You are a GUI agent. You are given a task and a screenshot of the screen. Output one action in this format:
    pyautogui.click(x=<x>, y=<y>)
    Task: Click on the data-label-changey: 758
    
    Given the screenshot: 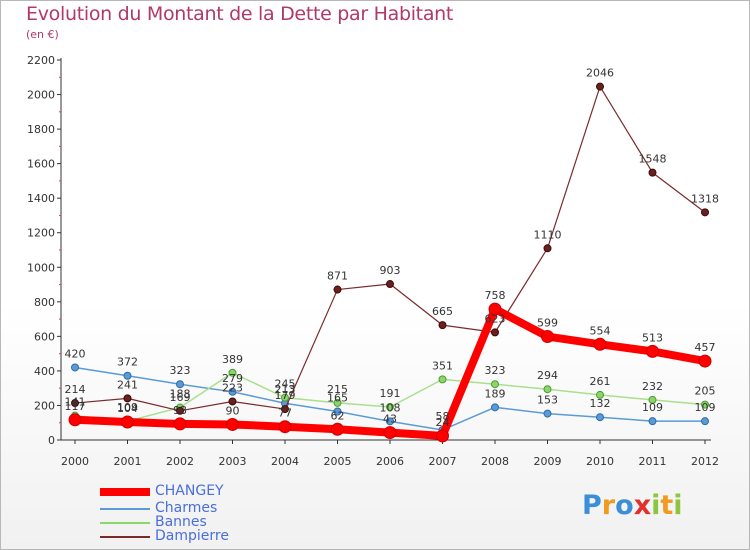 What is the action you would take?
    pyautogui.click(x=495, y=295)
    